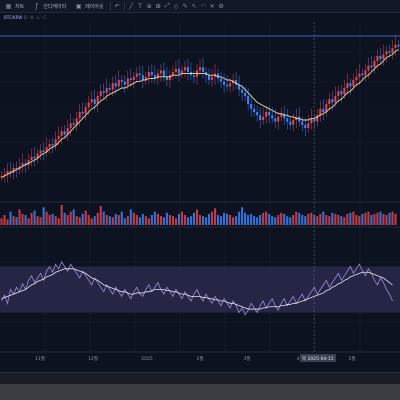 The width and height of the screenshot is (400, 400). I want to click on undo-icon: ↶, so click(117, 6).